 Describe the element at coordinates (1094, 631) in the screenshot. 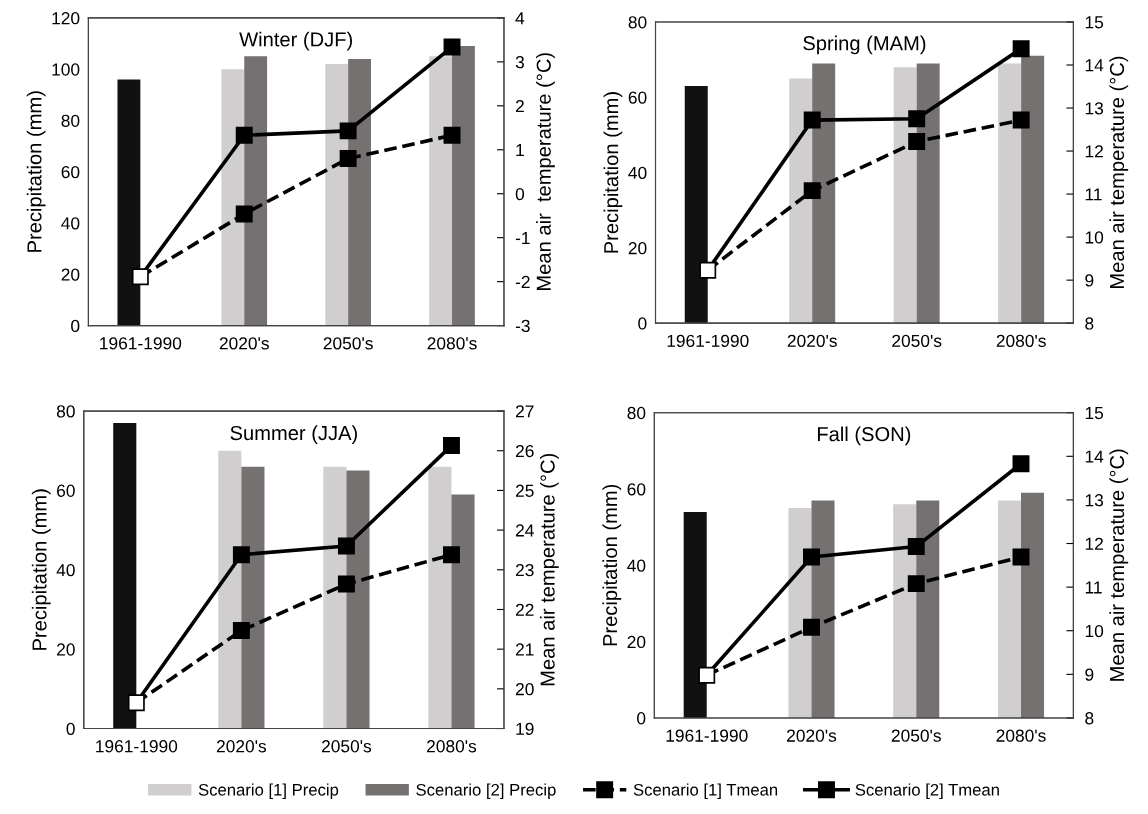

I see `y2-tick-label: 10` at that location.